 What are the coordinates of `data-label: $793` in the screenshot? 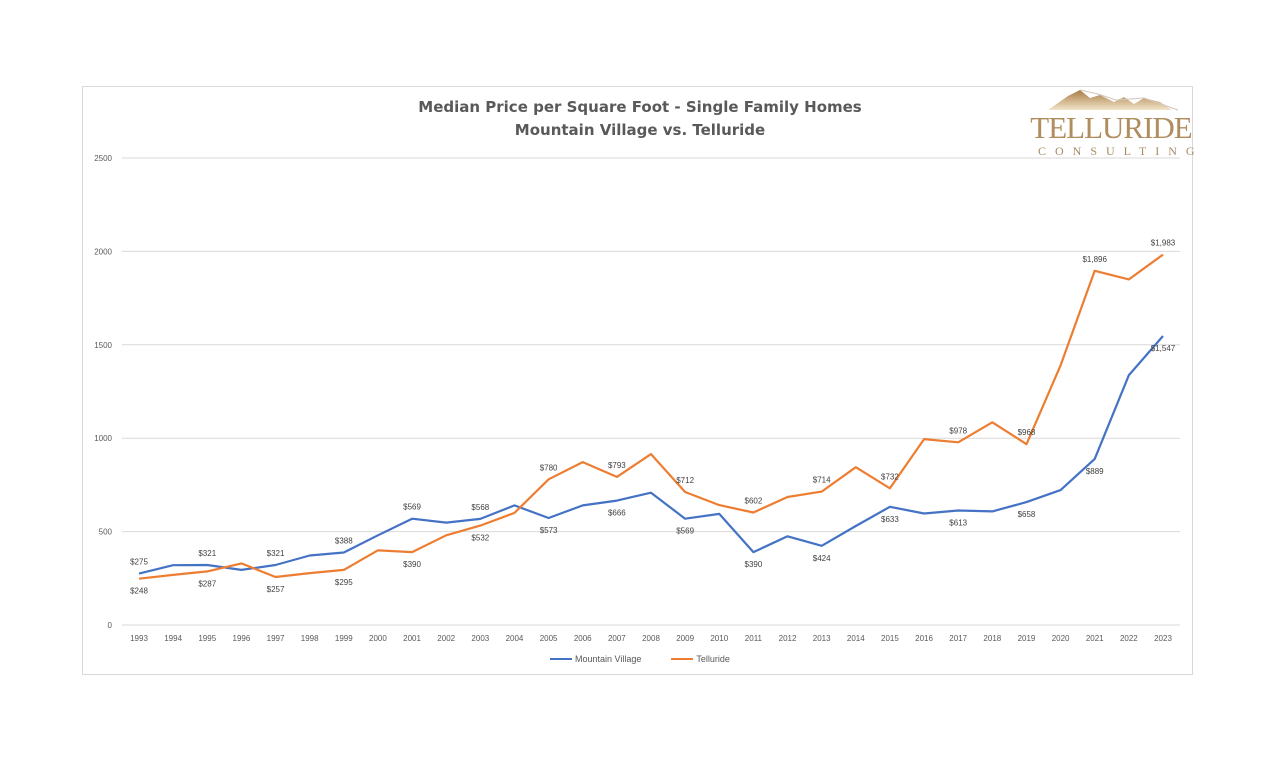 It's located at (617, 465).